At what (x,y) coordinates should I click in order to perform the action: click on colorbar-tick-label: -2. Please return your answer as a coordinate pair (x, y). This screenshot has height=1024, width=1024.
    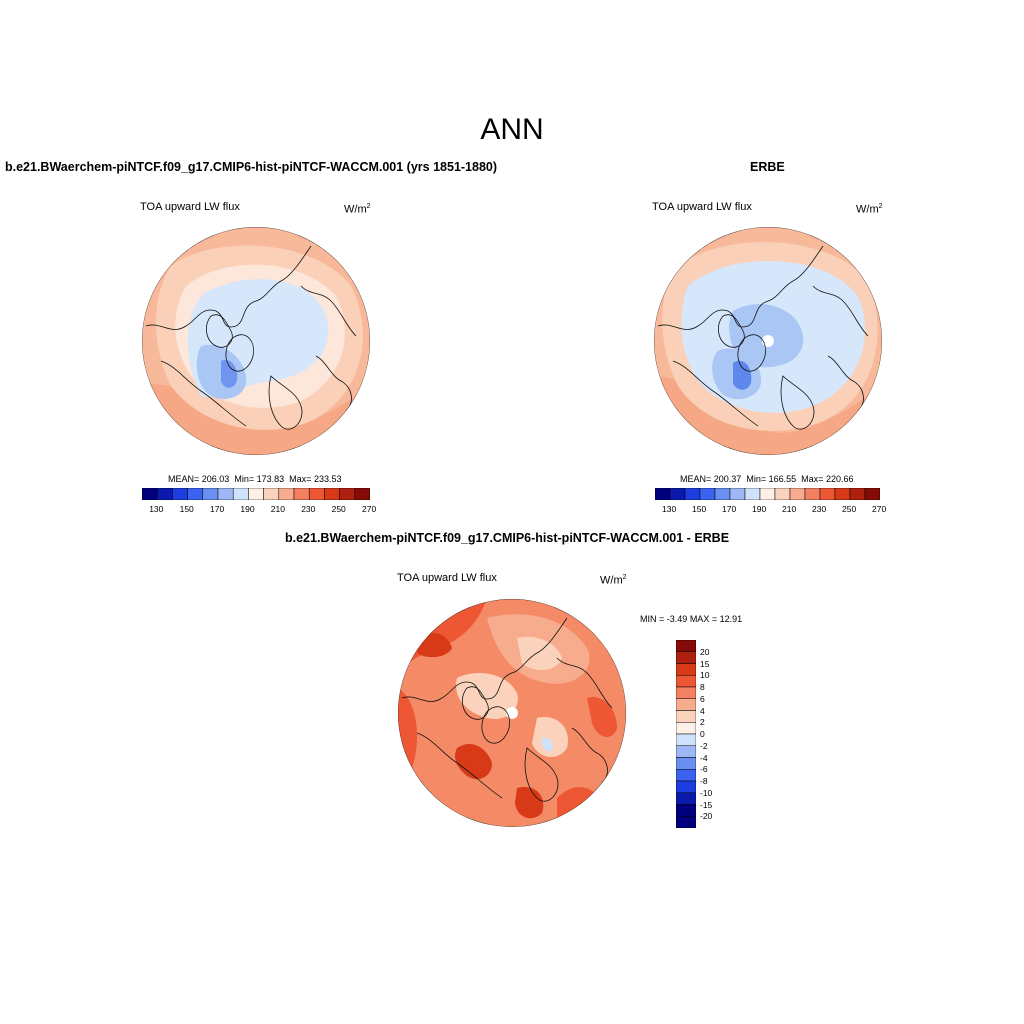
    Looking at the image, I should click on (704, 745).